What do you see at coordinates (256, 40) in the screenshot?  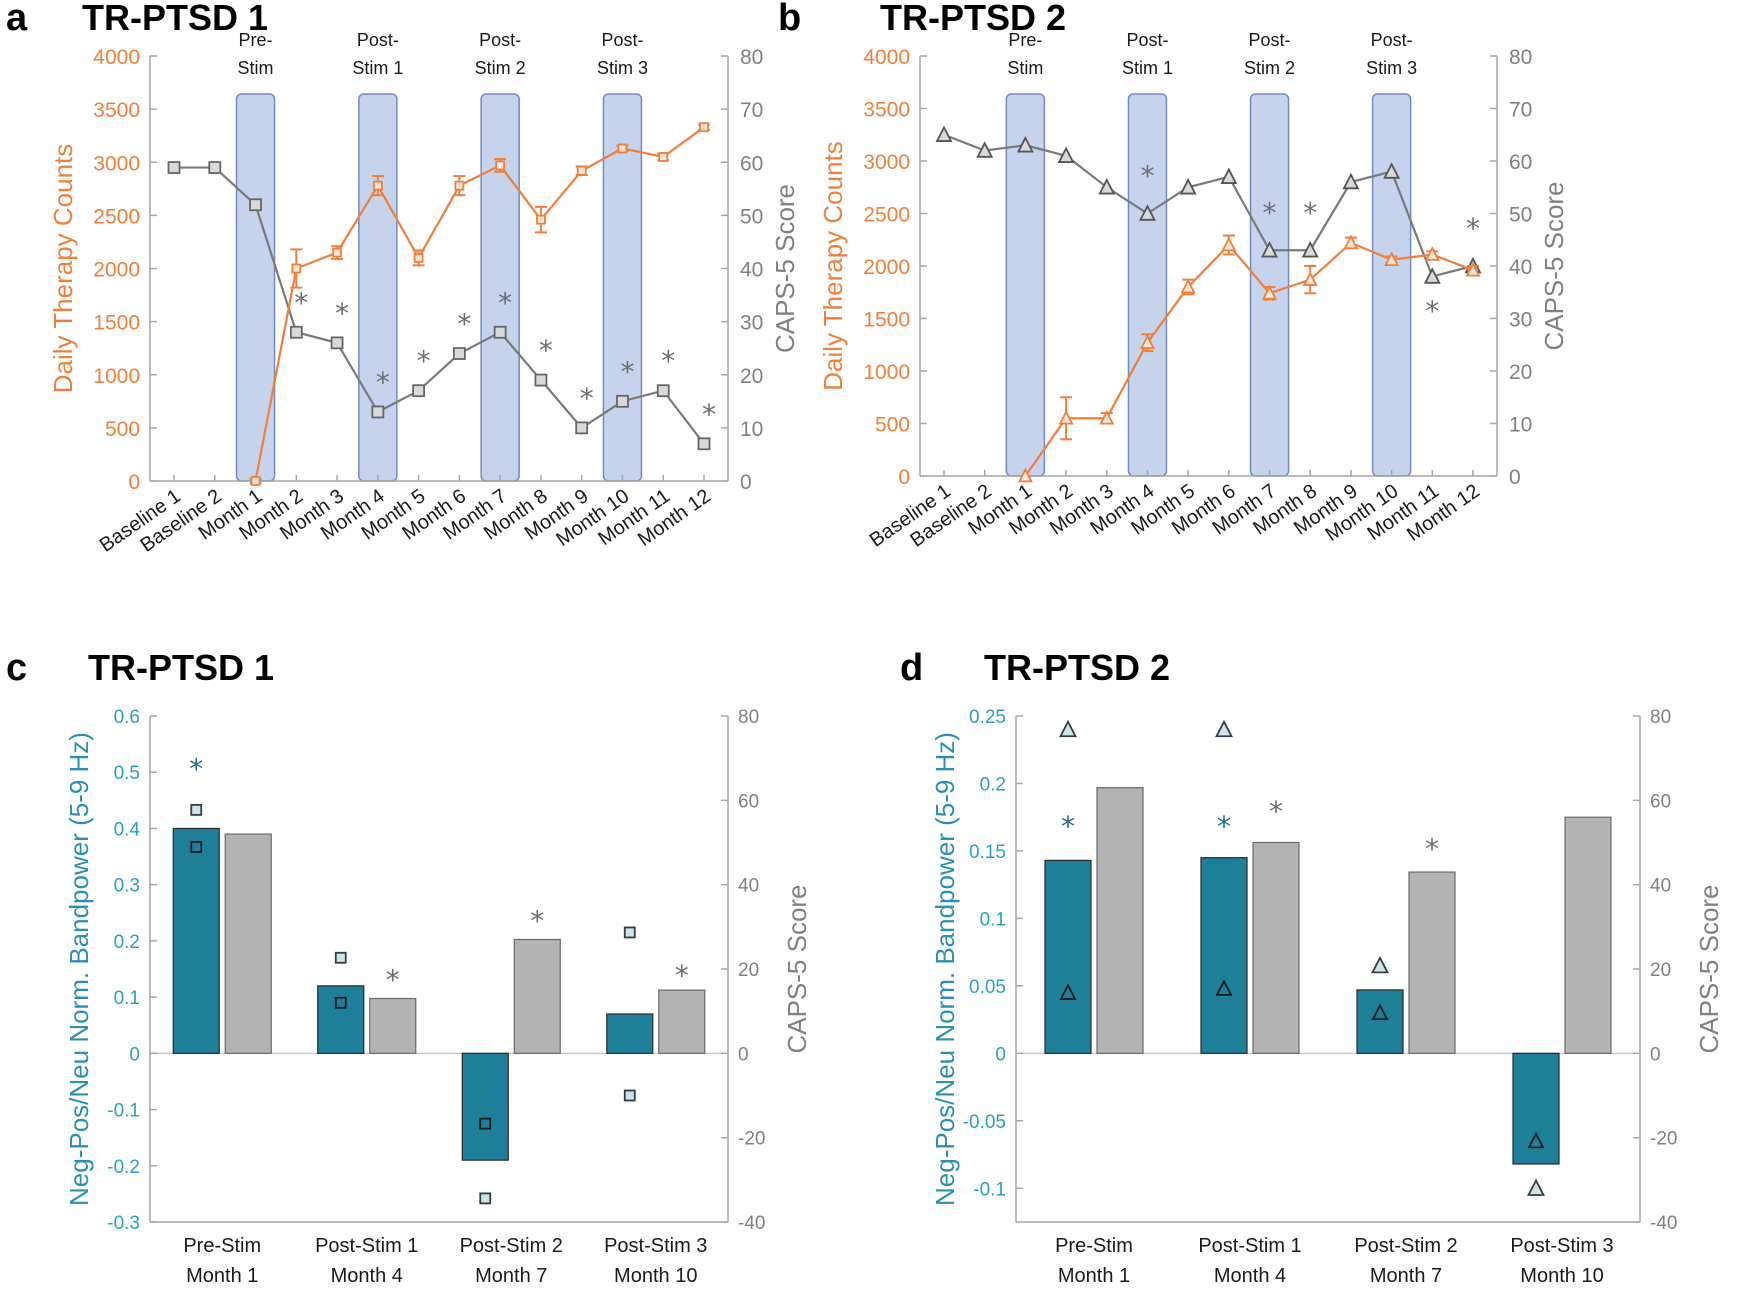 I see `stim-label-line1: Pre-` at bounding box center [256, 40].